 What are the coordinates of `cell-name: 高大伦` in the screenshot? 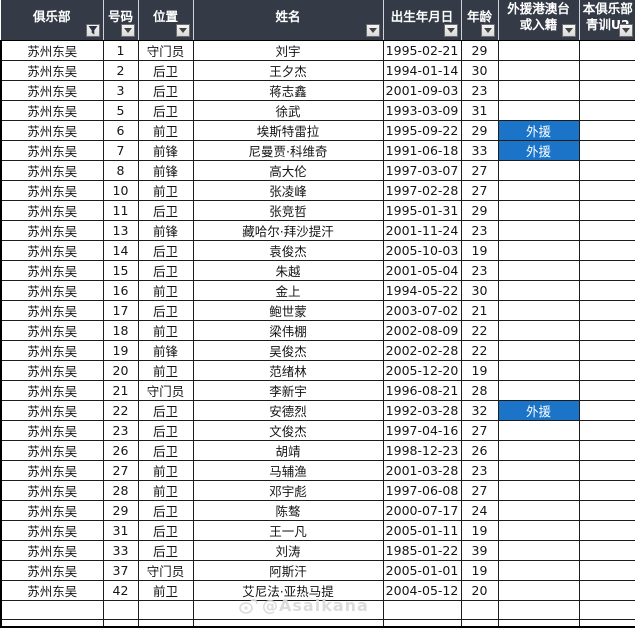 It's located at (288, 170).